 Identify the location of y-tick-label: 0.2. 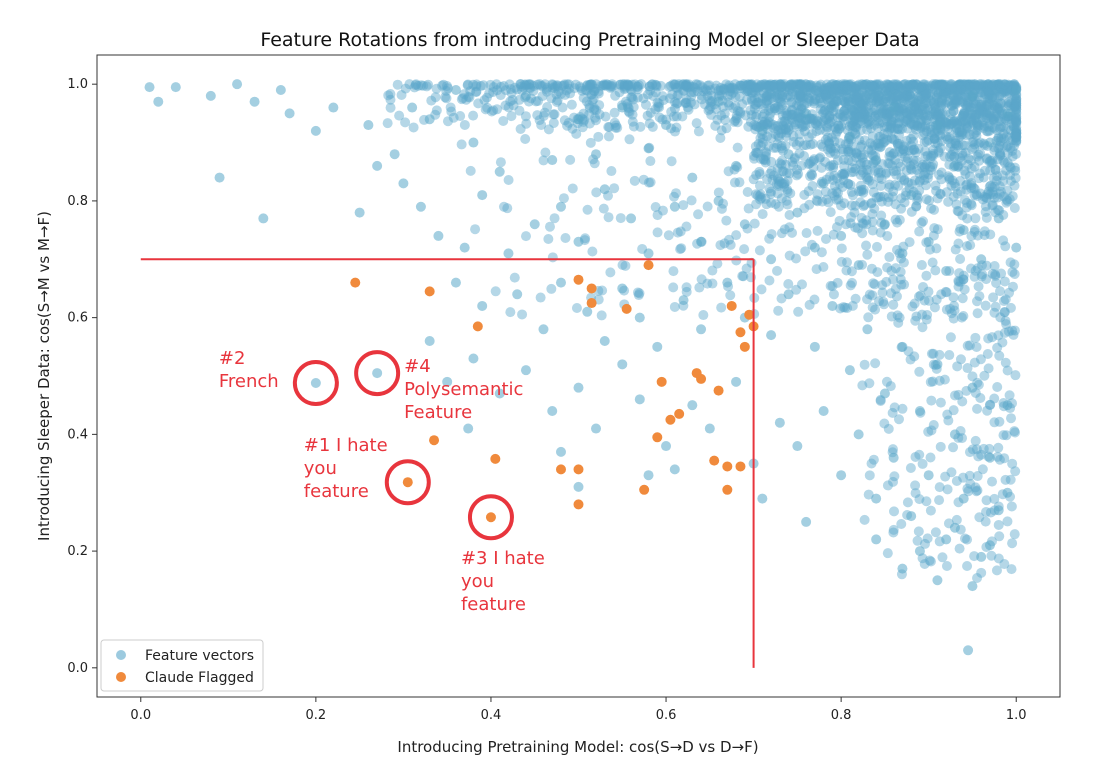
(77, 551).